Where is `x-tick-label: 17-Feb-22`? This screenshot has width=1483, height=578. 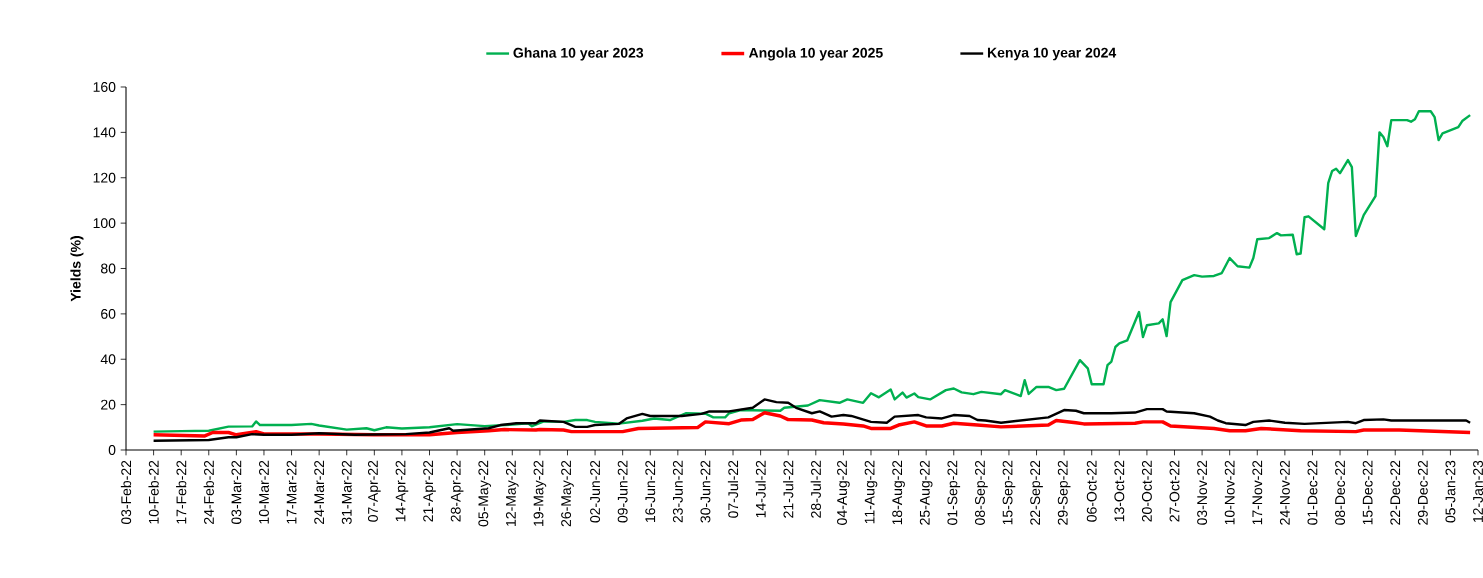
x-tick-label: 17-Feb-22 is located at coordinates (181, 492).